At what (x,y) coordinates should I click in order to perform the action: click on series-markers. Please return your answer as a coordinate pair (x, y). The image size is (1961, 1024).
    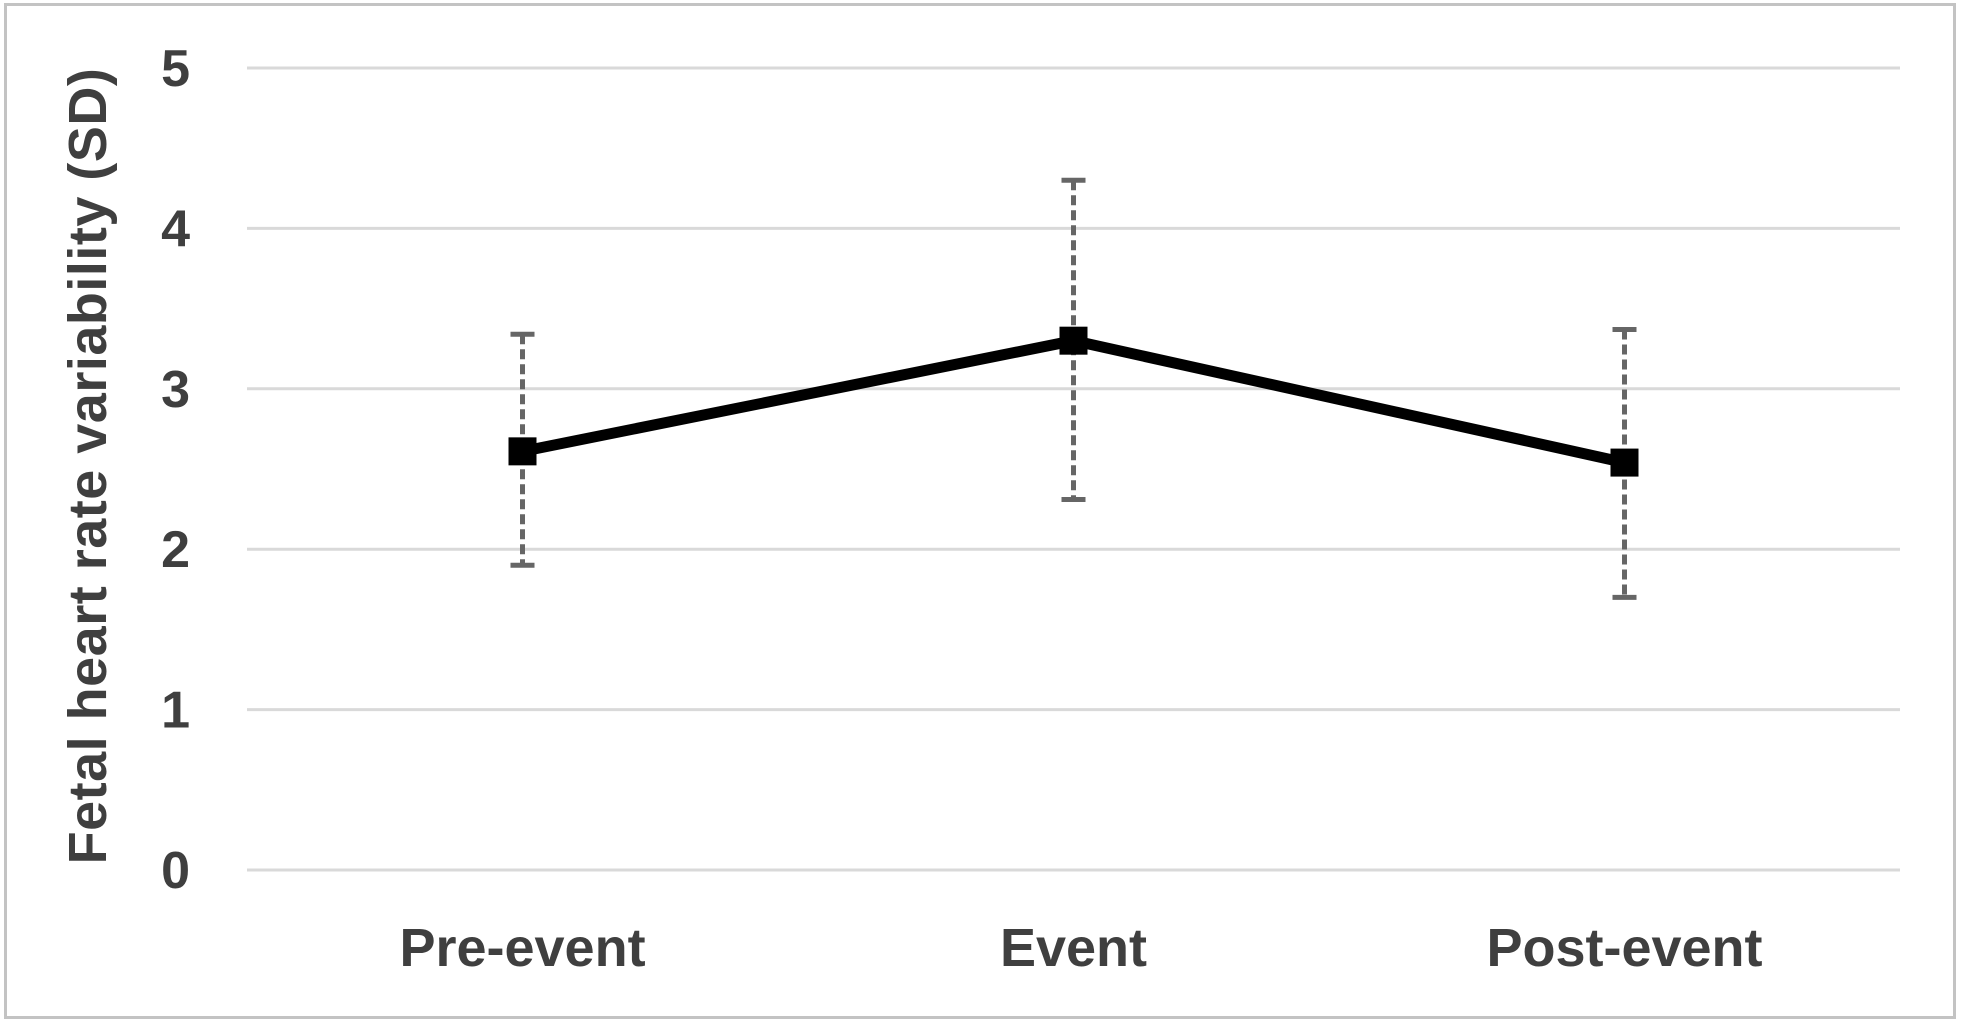
    Looking at the image, I should click on (1073, 401).